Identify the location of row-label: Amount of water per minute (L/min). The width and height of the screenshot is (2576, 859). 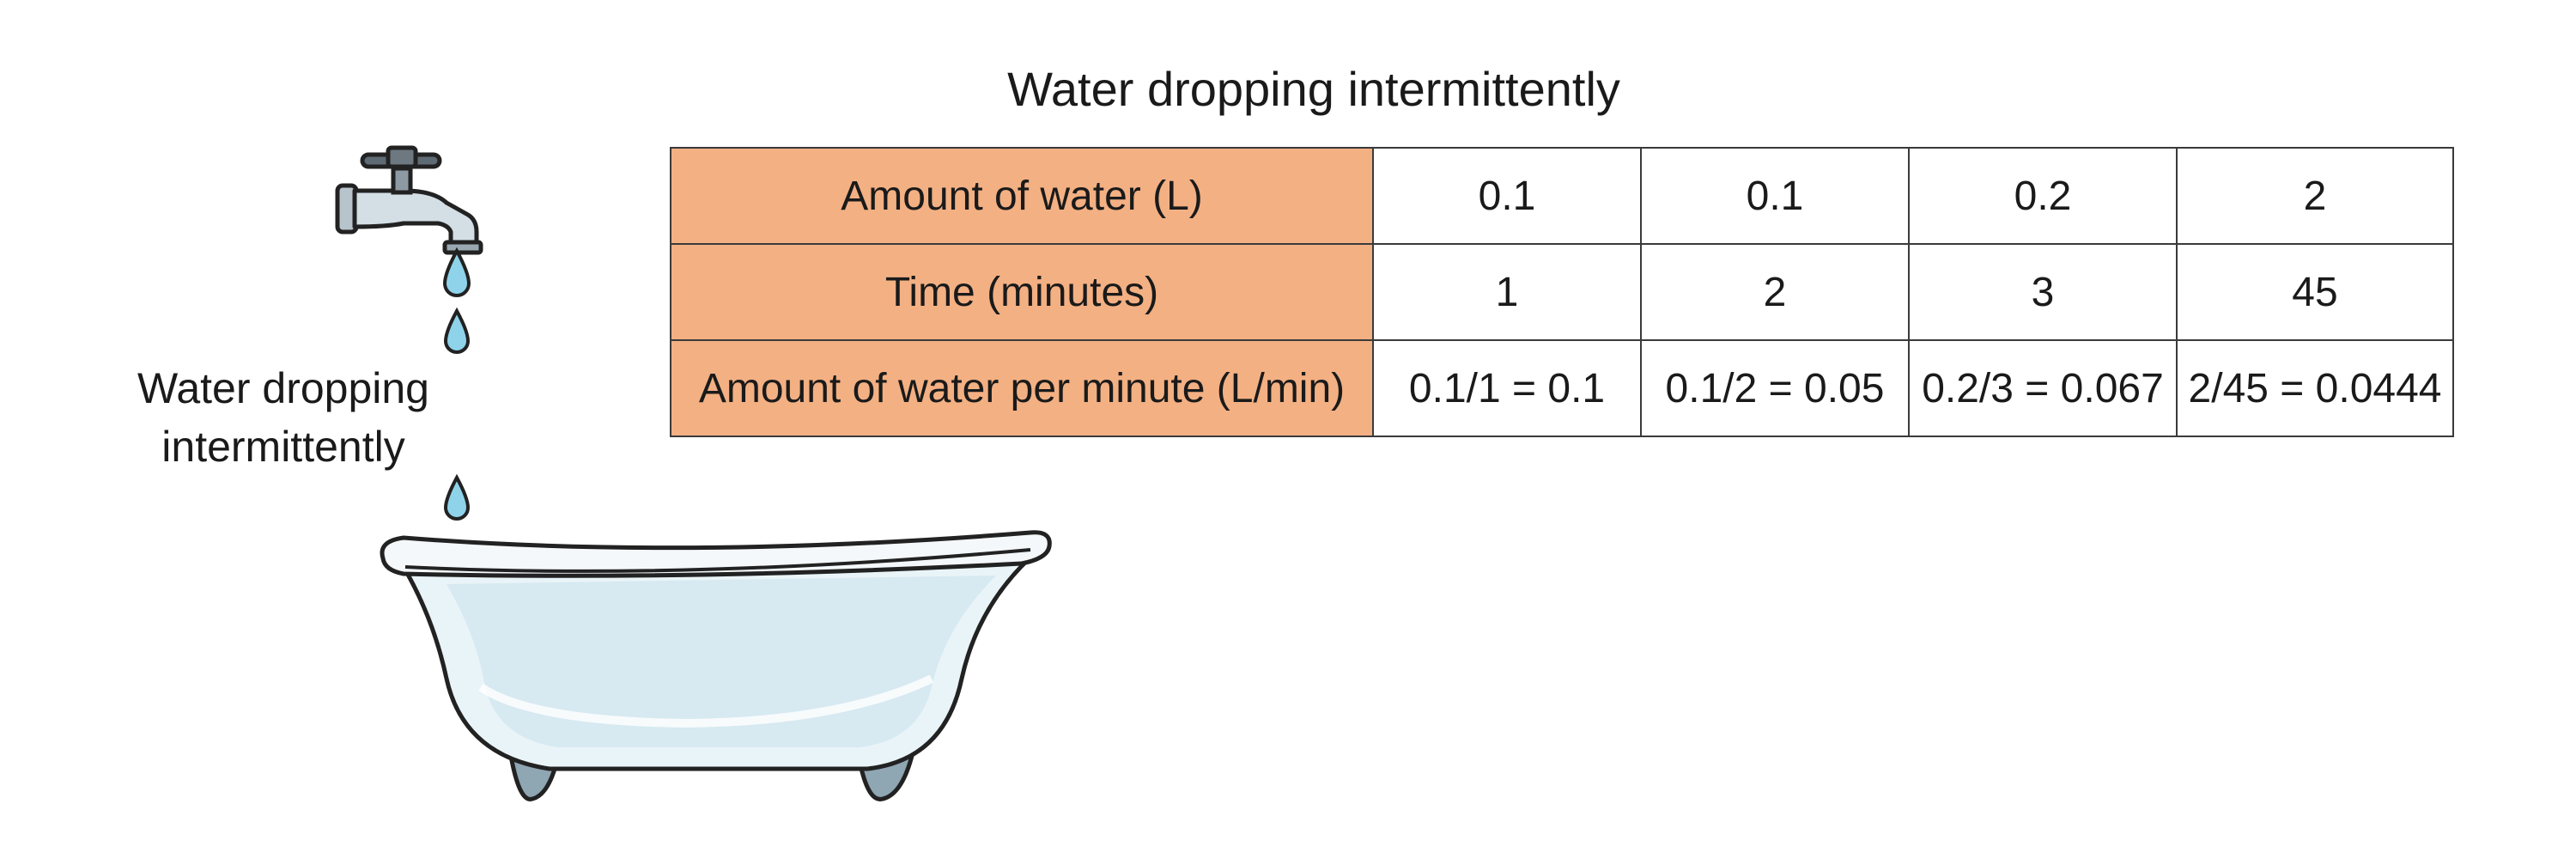
(1022, 388).